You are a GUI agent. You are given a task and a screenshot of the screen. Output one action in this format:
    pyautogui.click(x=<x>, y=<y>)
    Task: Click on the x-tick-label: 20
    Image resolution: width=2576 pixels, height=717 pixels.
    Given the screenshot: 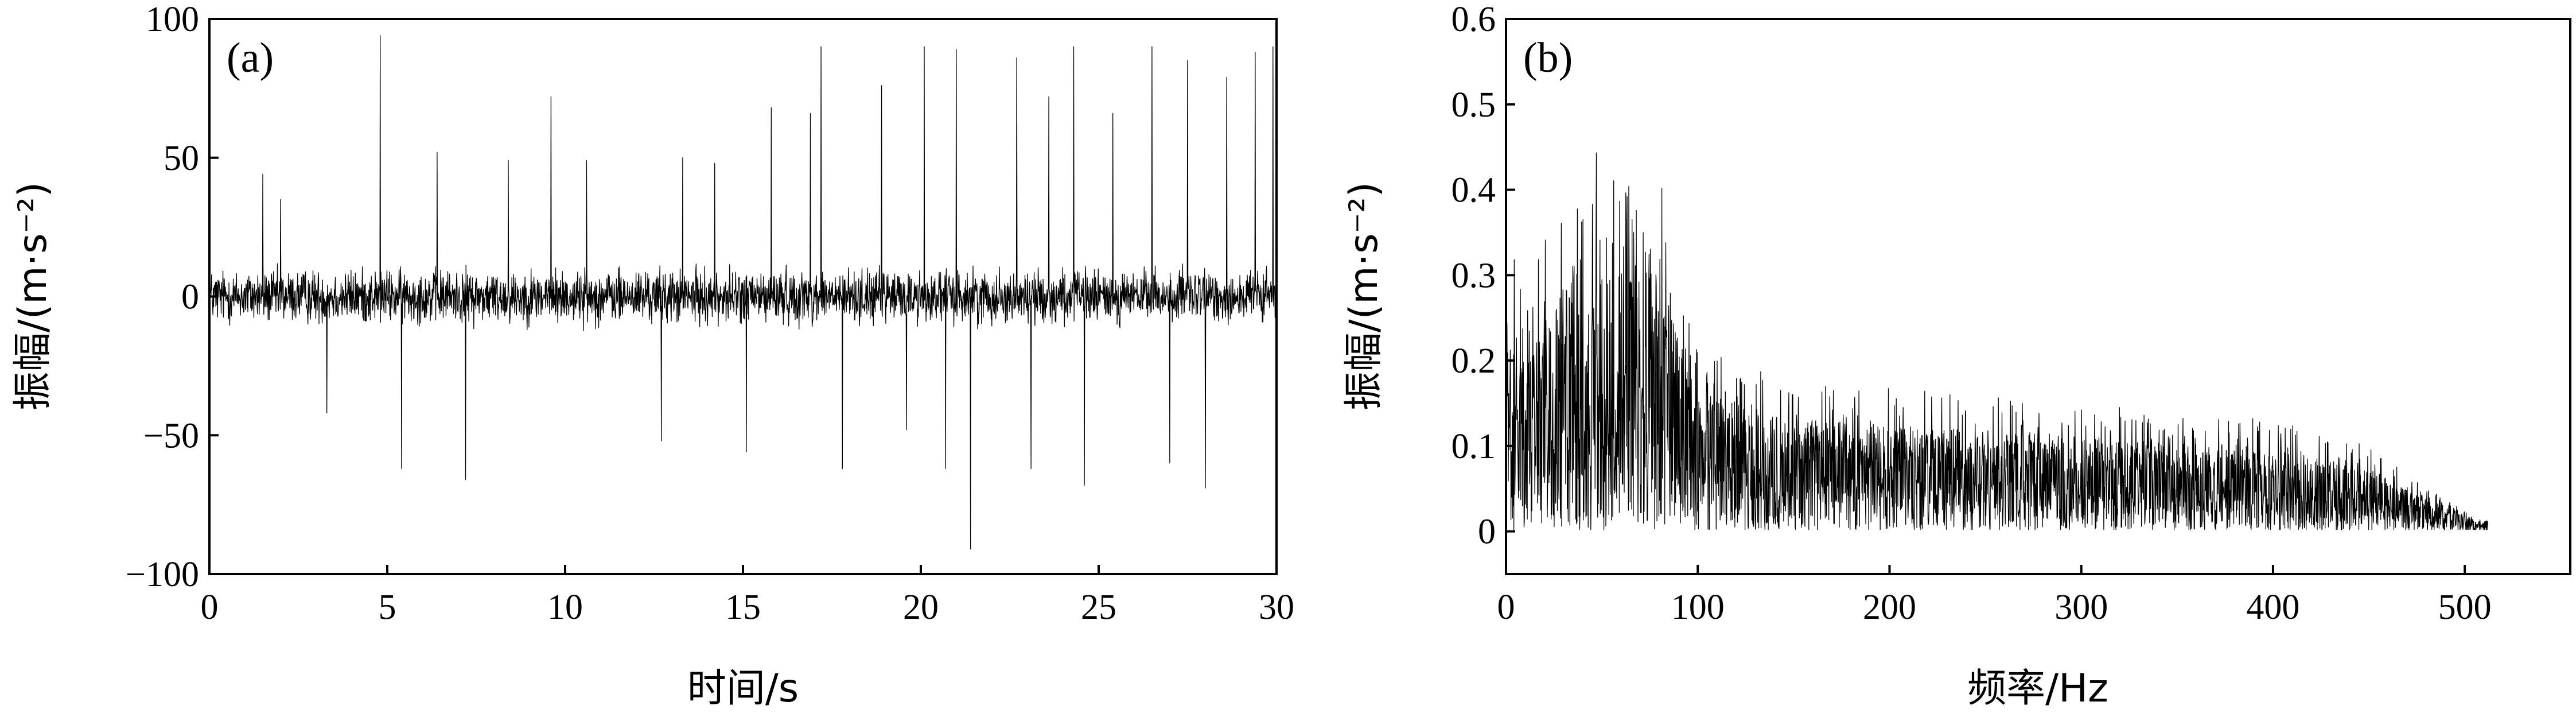 What is the action you would take?
    pyautogui.click(x=921, y=607)
    